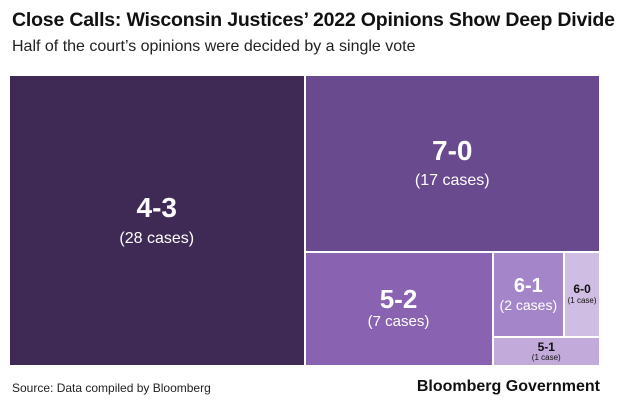 The image size is (620, 411). I want to click on tile-case-count: (2 cases), so click(528, 304).